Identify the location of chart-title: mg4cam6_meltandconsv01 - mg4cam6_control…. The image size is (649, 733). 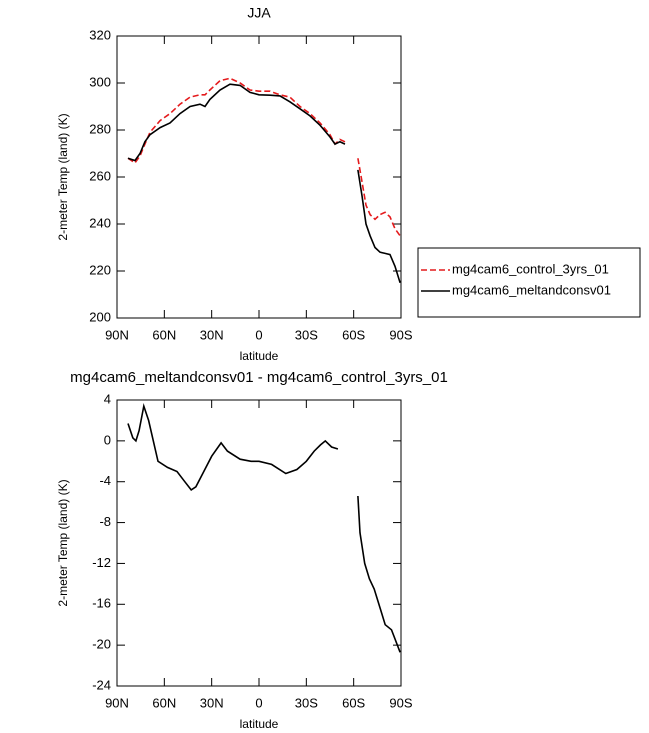
(259, 377).